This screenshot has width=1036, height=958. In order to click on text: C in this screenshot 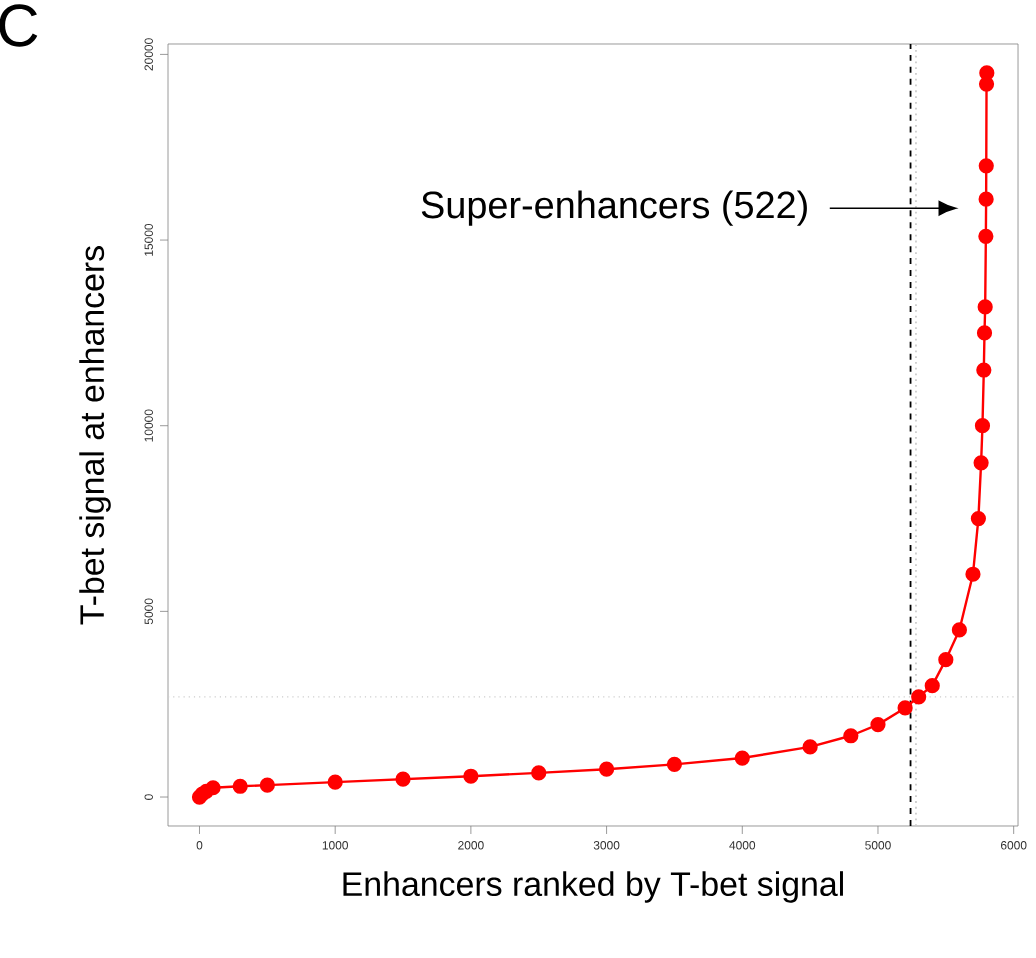, I will do `click(19, 25)`.